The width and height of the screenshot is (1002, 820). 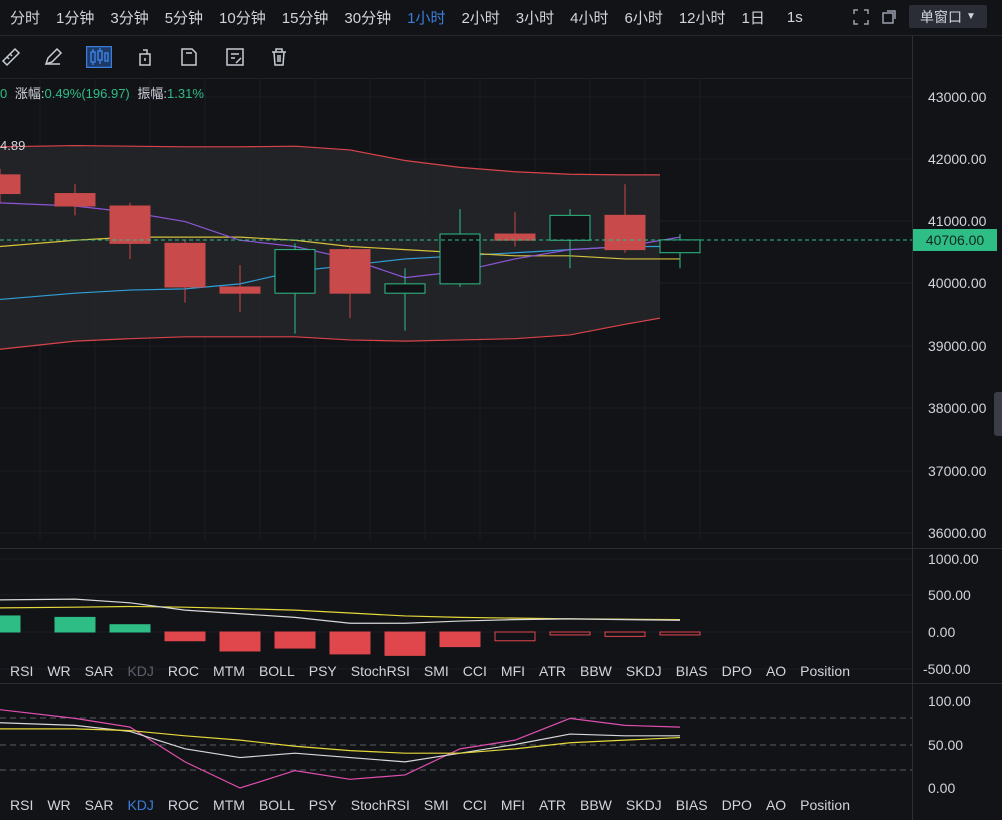 What do you see at coordinates (279, 57) in the screenshot?
I see `trash-icon` at bounding box center [279, 57].